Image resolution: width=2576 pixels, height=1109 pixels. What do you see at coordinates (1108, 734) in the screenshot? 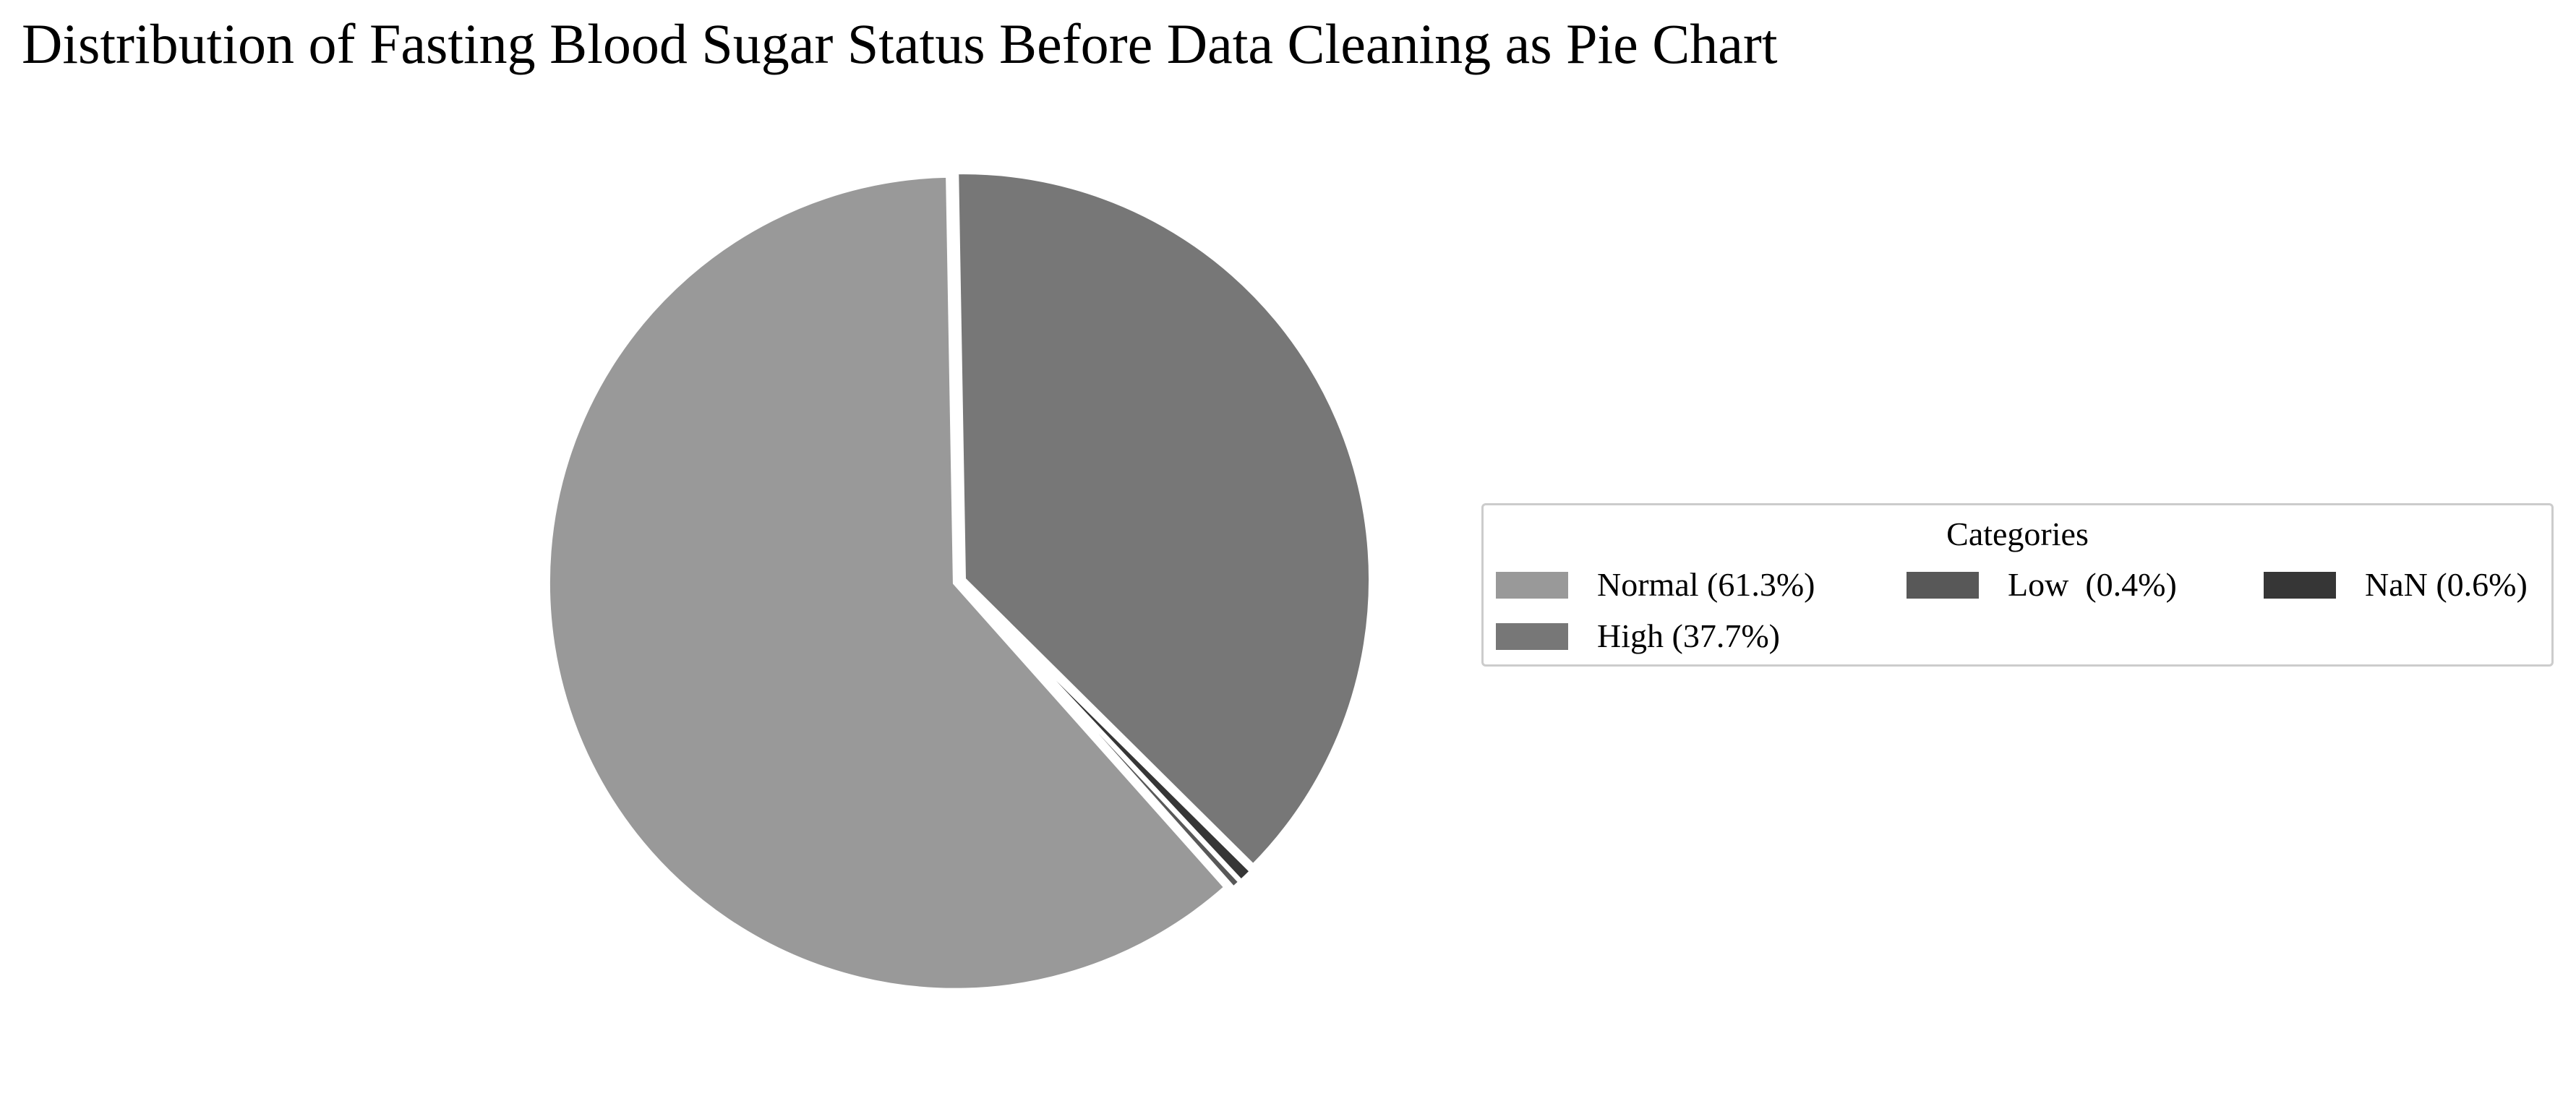
I see `pie-slice-nan` at bounding box center [1108, 734].